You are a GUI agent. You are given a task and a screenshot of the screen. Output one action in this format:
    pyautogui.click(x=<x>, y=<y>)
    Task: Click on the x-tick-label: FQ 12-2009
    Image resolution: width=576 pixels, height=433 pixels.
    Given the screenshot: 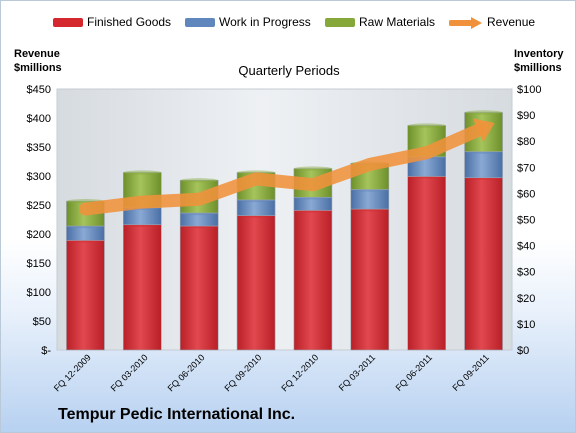 What is the action you would take?
    pyautogui.click(x=72, y=372)
    